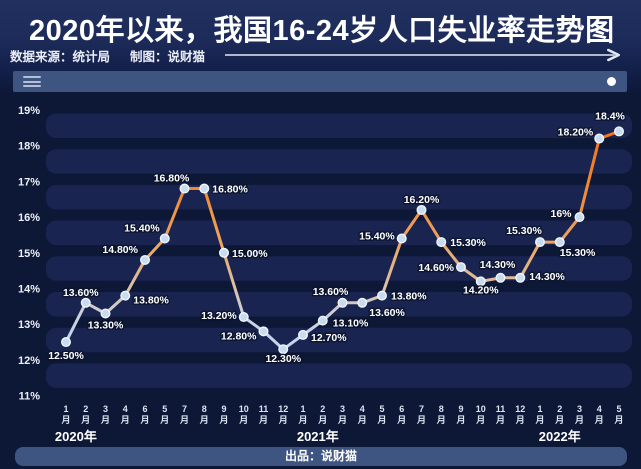  Describe the element at coordinates (561, 214) in the screenshot. I see `data-point-label: 16%` at that location.